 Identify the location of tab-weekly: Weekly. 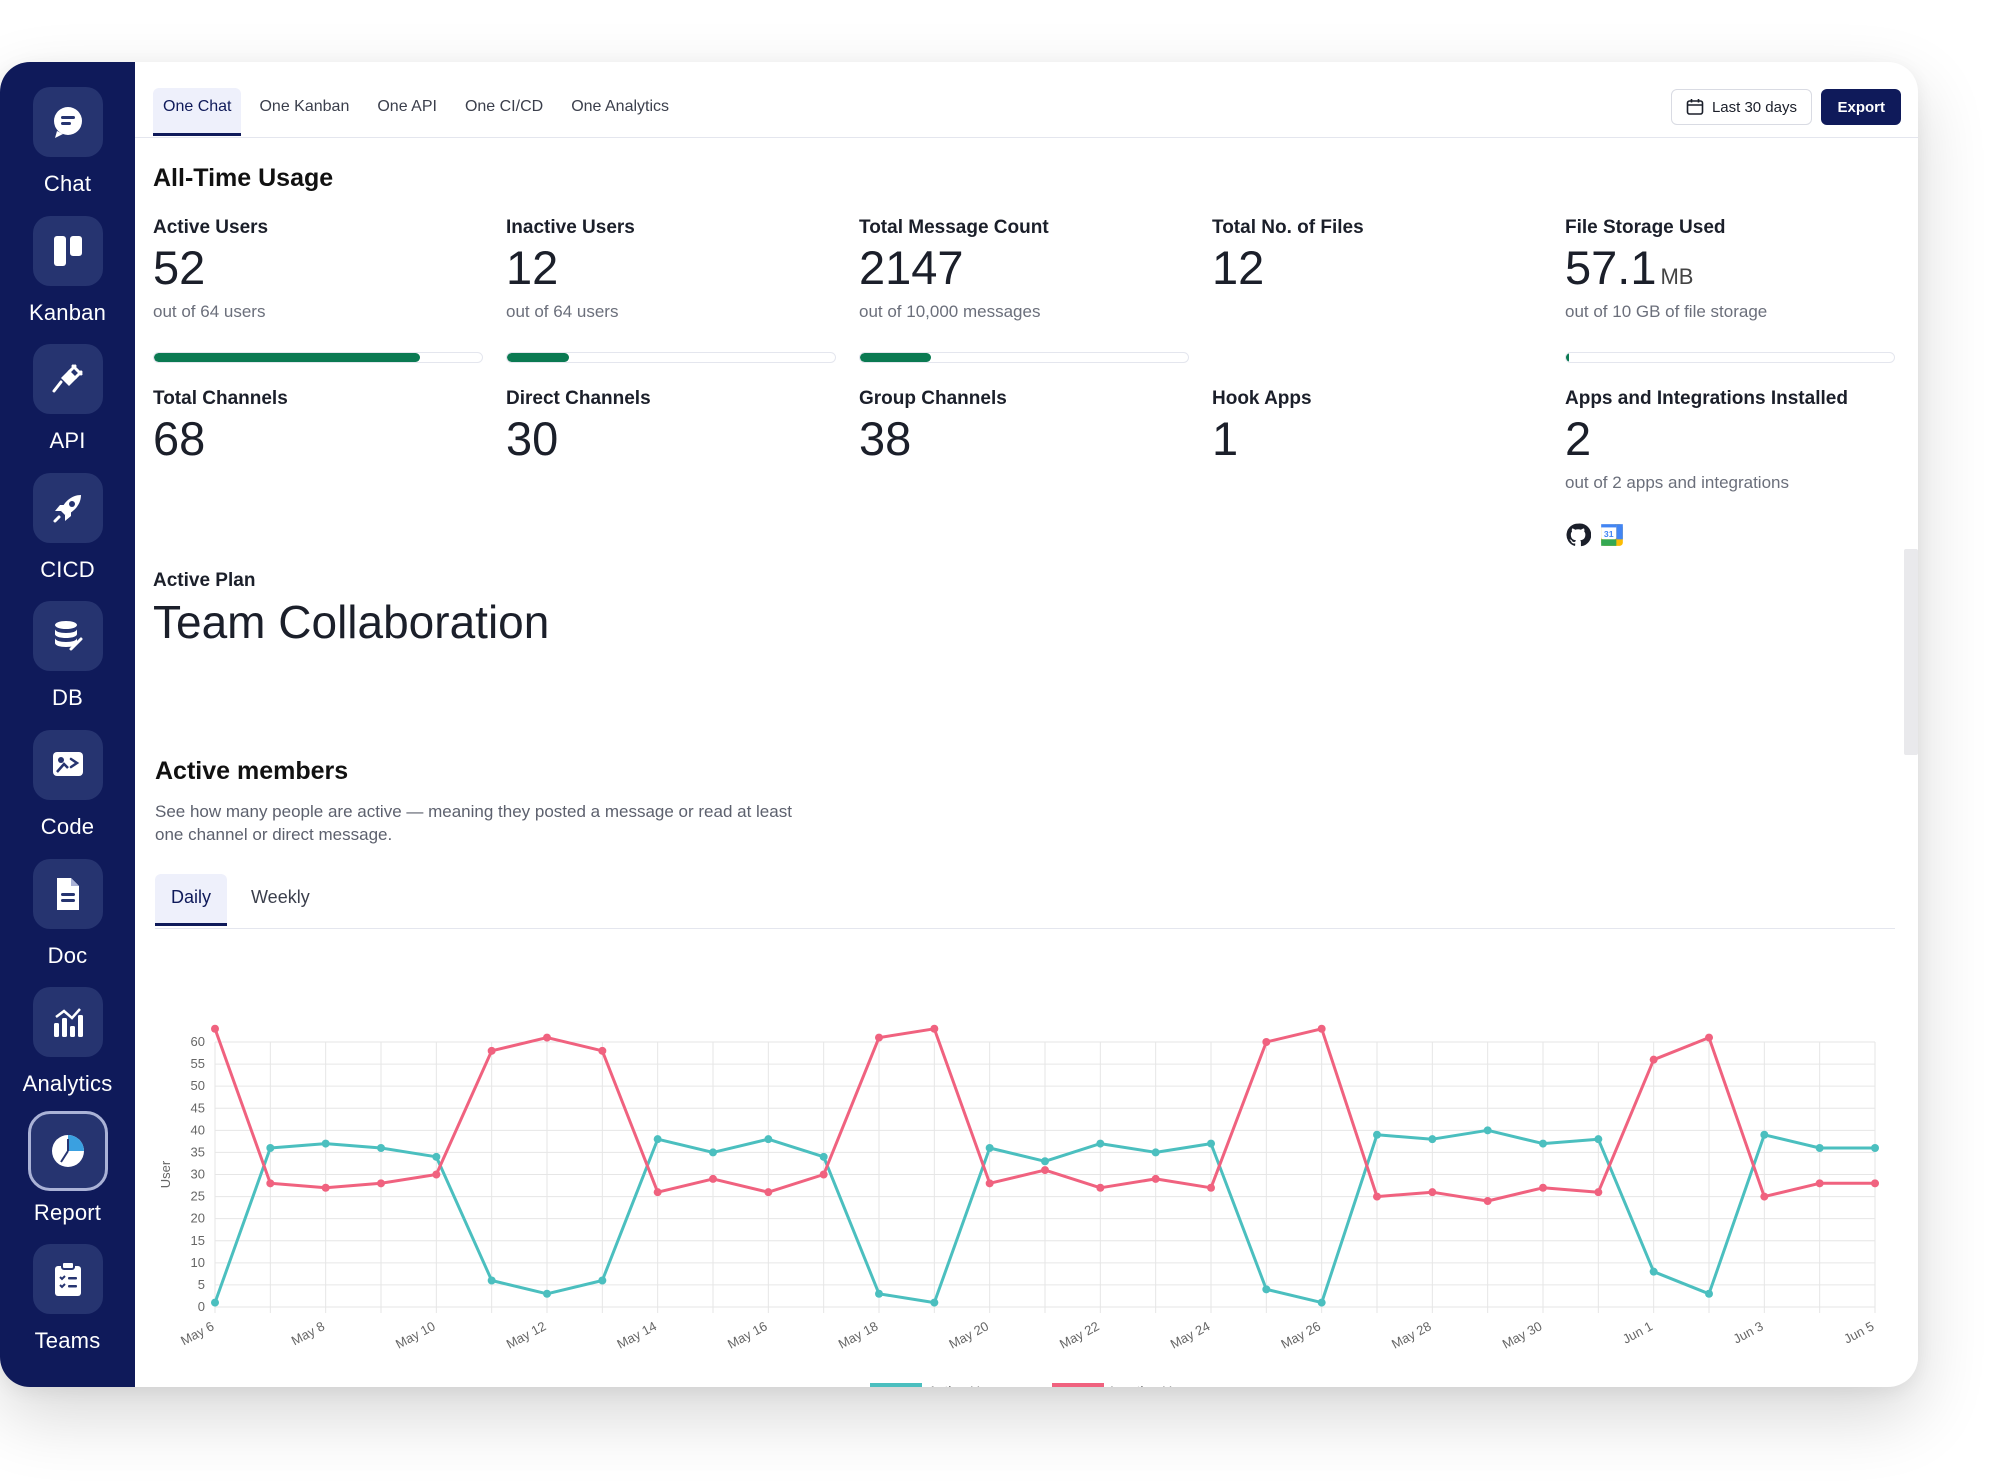
(280, 897).